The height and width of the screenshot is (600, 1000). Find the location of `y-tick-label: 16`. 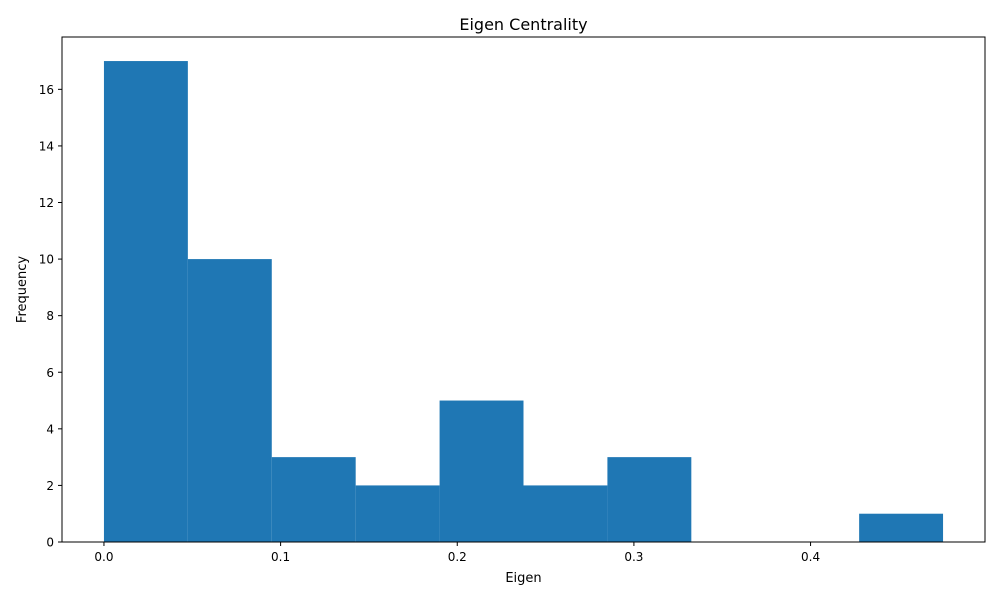

y-tick-label: 16 is located at coordinates (46, 90).